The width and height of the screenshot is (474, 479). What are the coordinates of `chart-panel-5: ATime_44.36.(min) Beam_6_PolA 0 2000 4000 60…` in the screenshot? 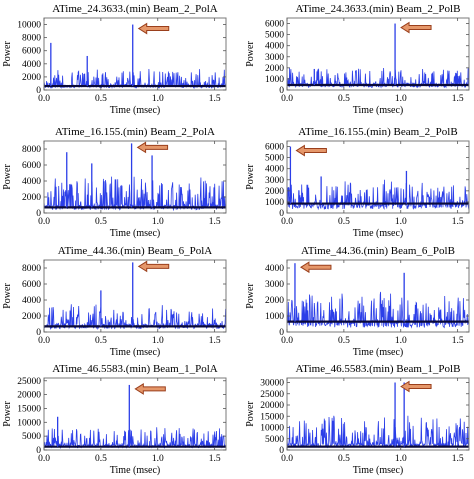 It's located at (114, 301).